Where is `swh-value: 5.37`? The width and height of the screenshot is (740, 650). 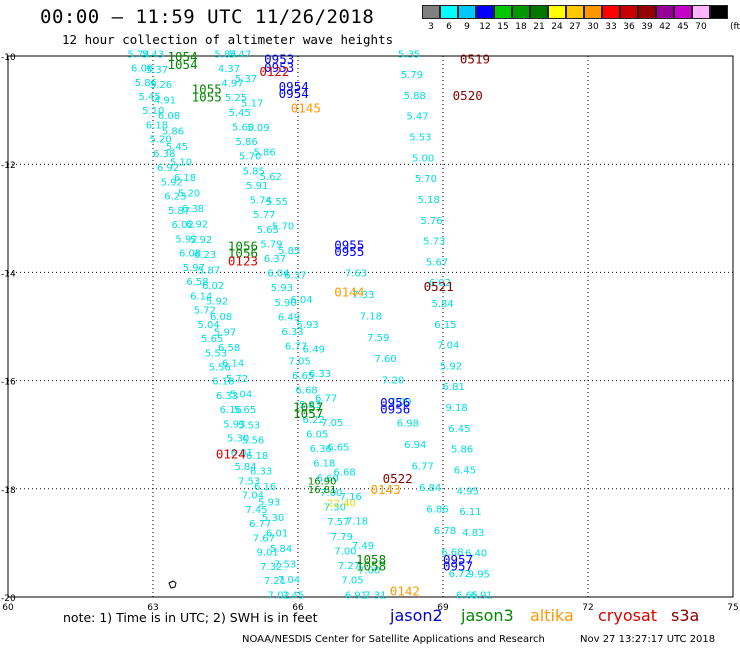
swh-value: 5.37 is located at coordinates (157, 70).